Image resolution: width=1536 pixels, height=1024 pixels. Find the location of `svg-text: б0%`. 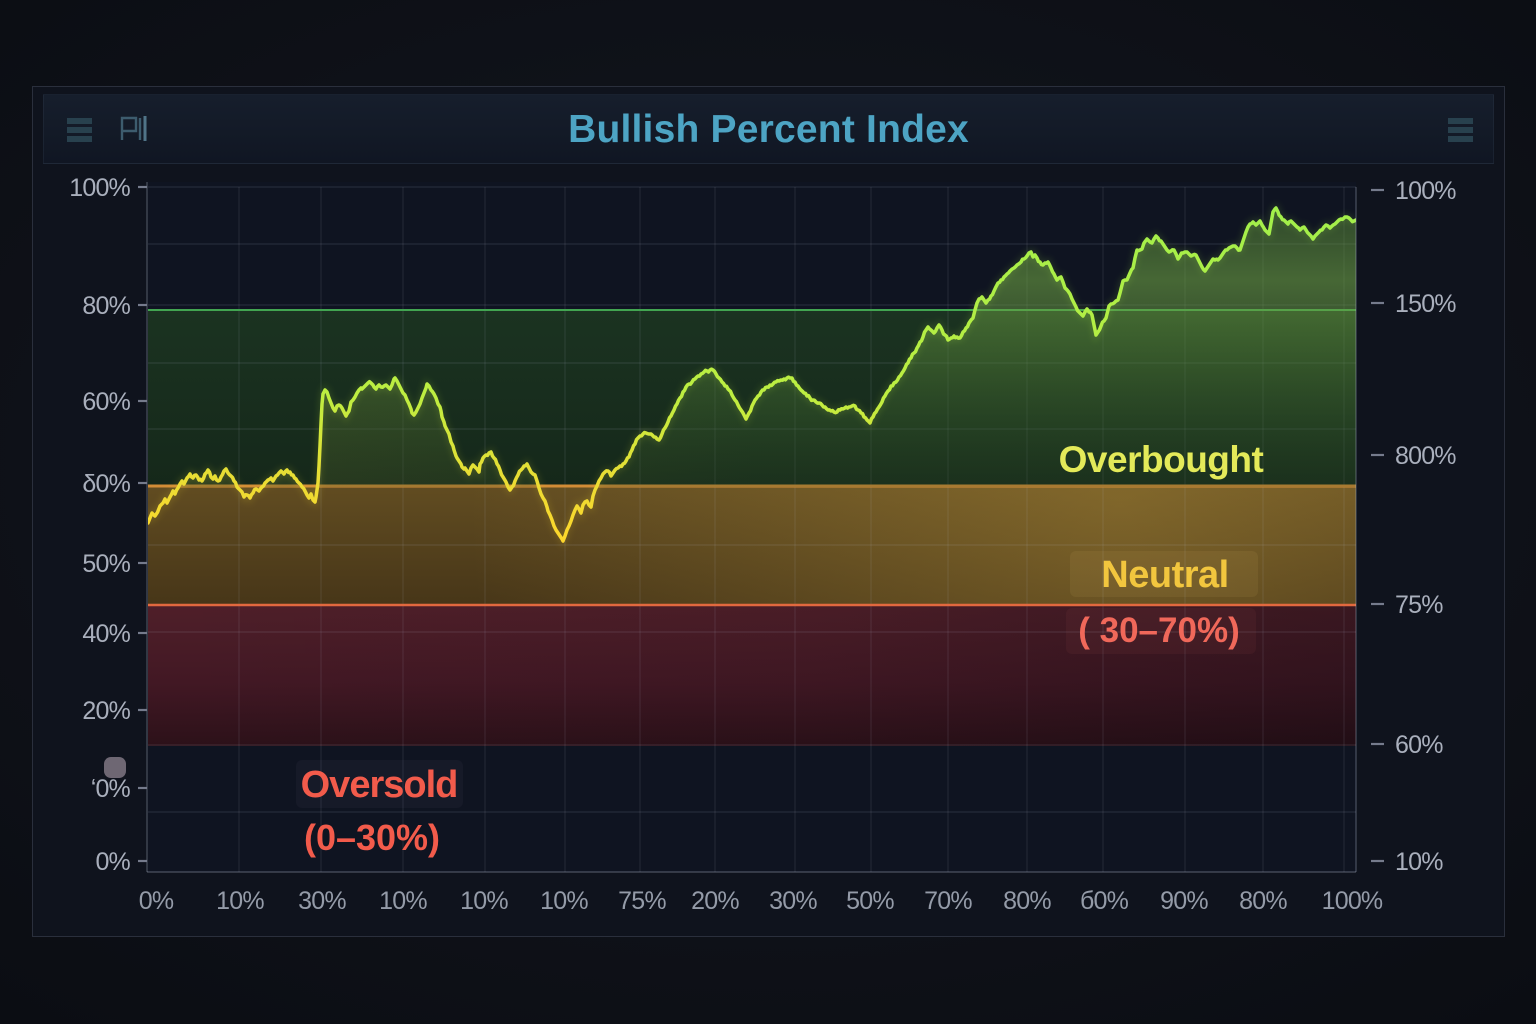

svg-text: б0% is located at coordinates (1104, 901).